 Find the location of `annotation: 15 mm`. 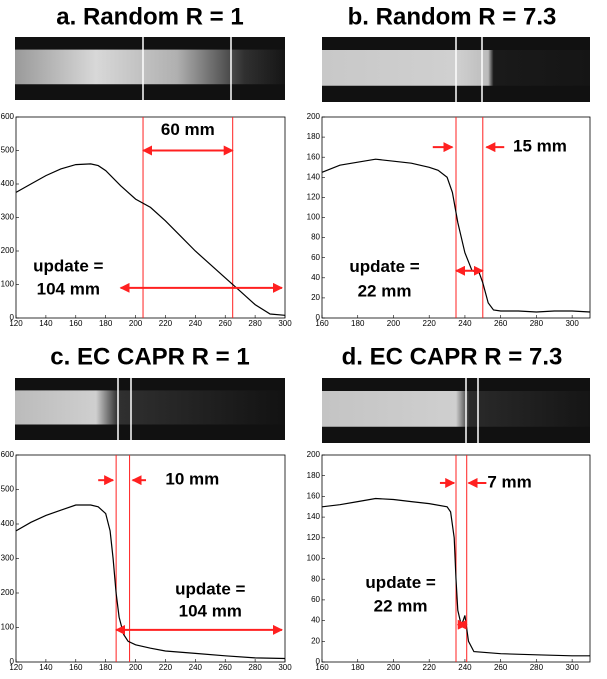

annotation: 15 mm is located at coordinates (540, 146).